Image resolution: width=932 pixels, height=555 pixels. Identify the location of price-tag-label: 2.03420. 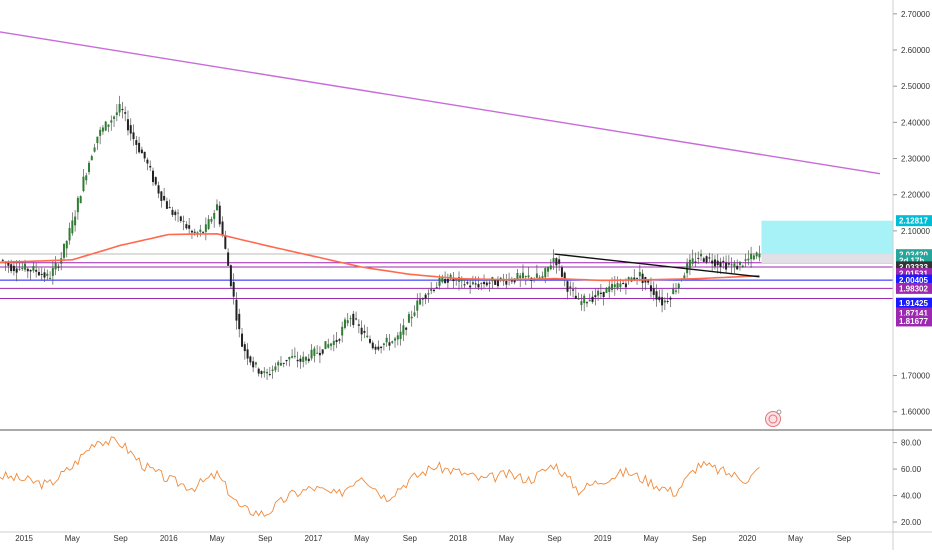
(913, 255).